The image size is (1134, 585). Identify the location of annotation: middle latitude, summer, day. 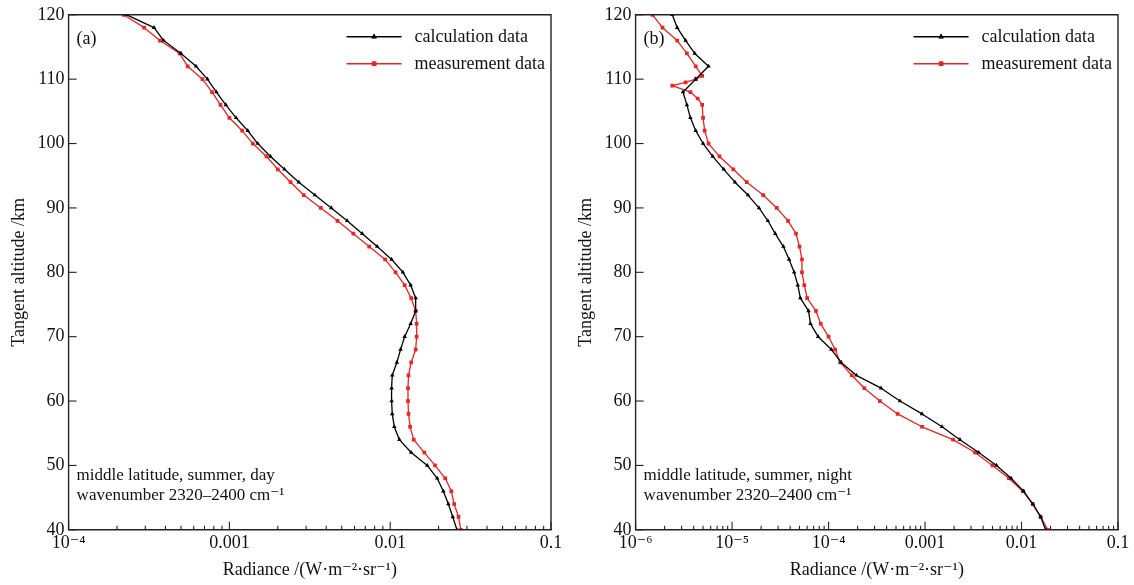
(176, 475).